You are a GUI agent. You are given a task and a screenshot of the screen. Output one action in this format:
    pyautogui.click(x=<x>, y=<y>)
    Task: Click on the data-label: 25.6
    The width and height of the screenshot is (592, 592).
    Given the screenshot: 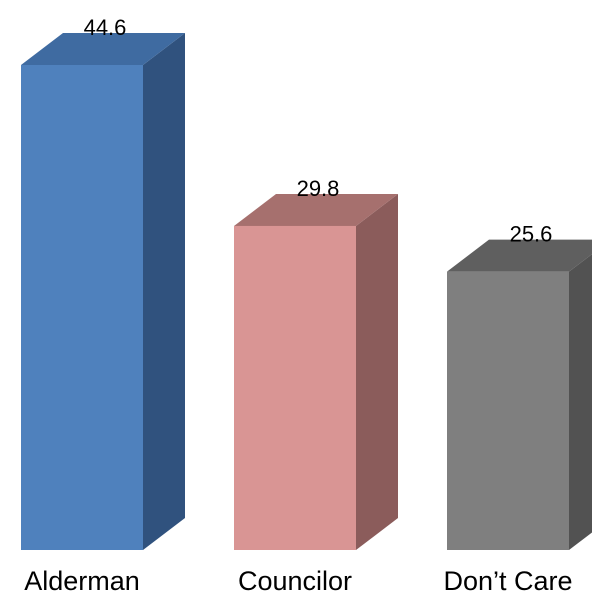 What is the action you would take?
    pyautogui.click(x=531, y=234)
    